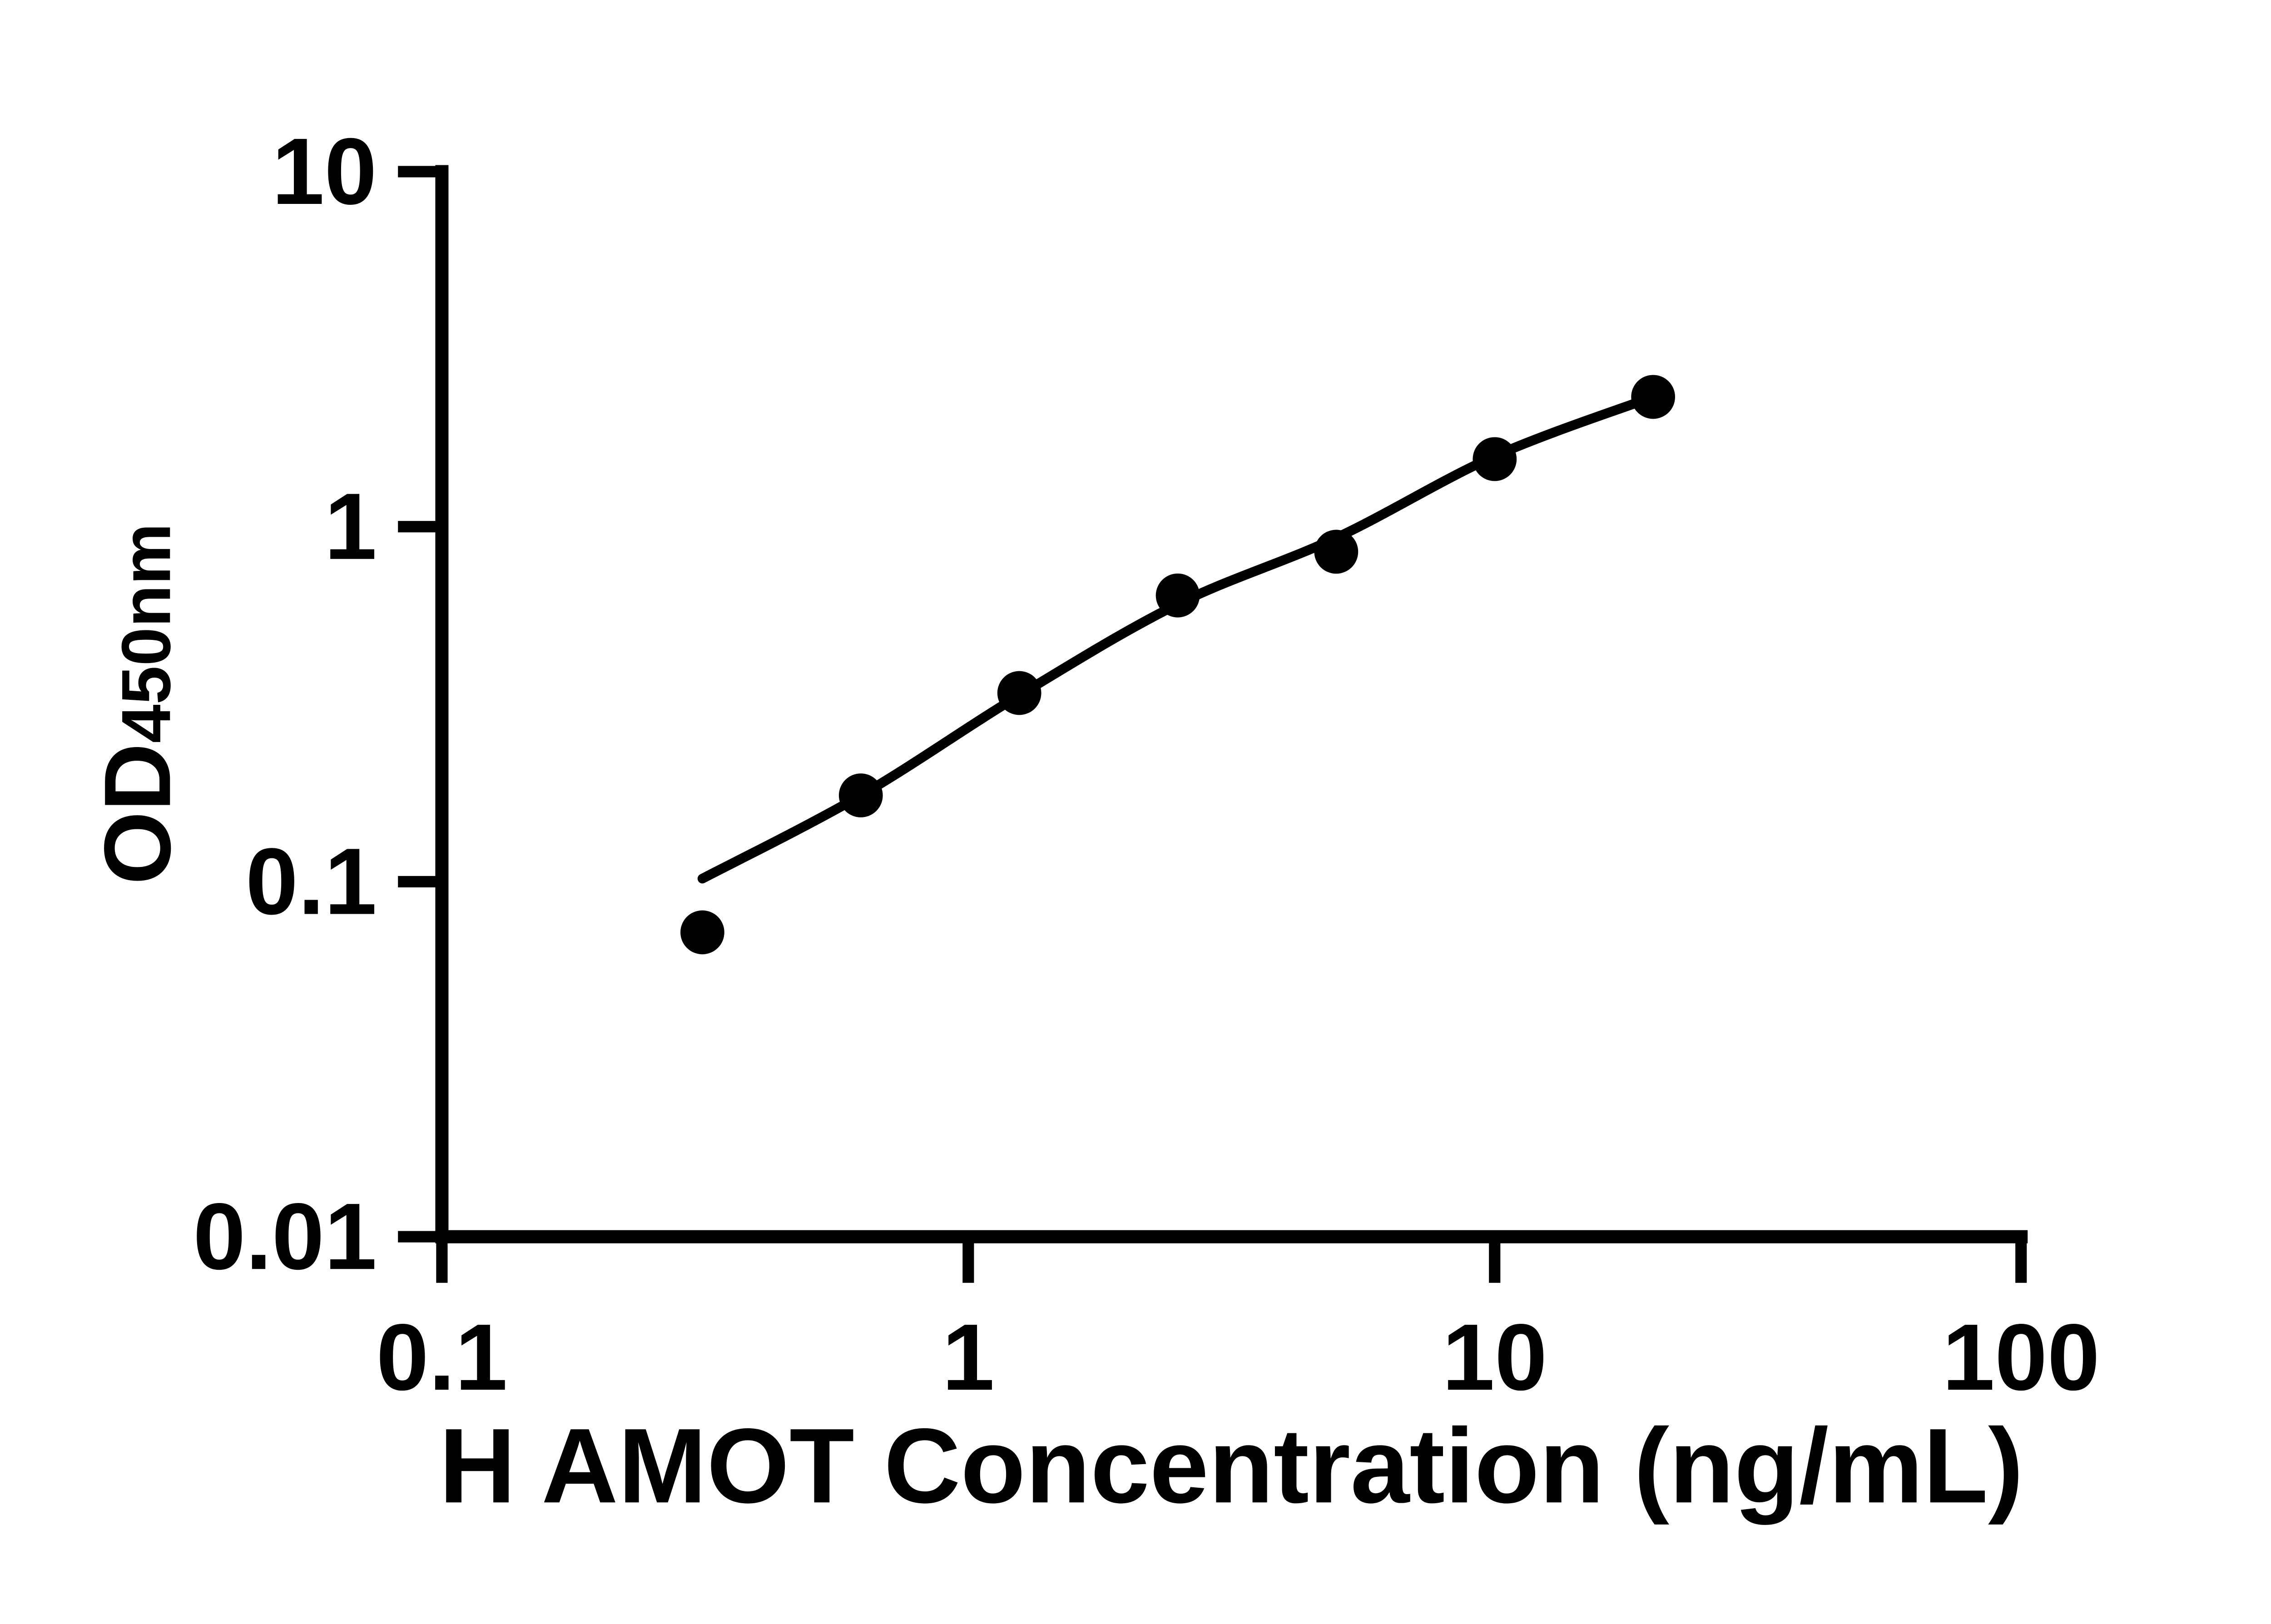  What do you see at coordinates (324, 171) in the screenshot?
I see `y-tick-label: 10` at bounding box center [324, 171].